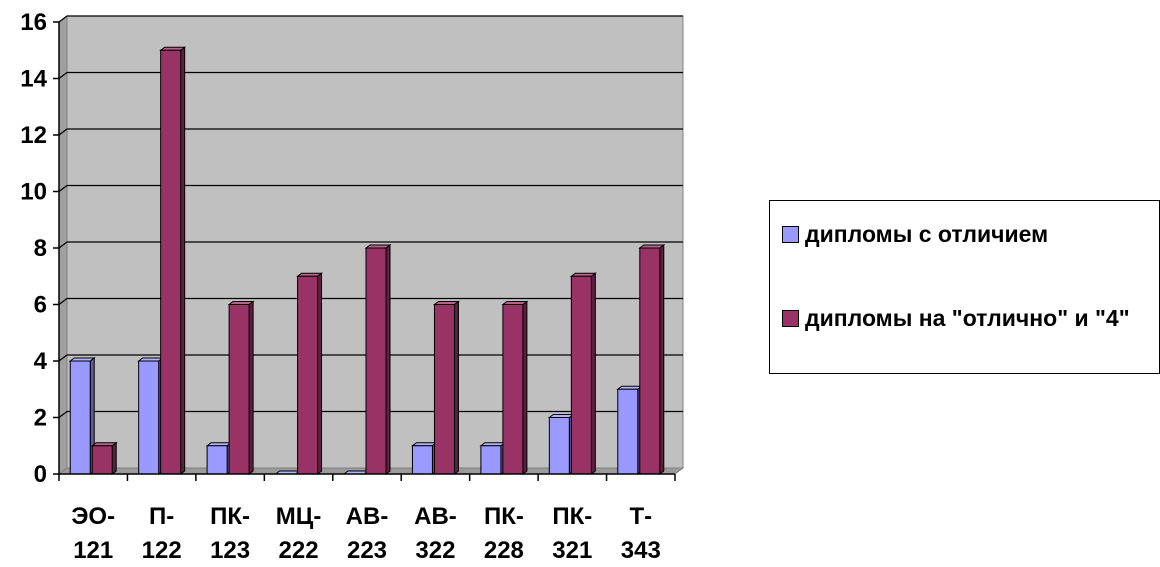 Image resolution: width=1160 pixels, height=567 pixels. Describe the element at coordinates (299, 516) in the screenshot. I see `x-tick-label-line1: МЦ-` at that location.